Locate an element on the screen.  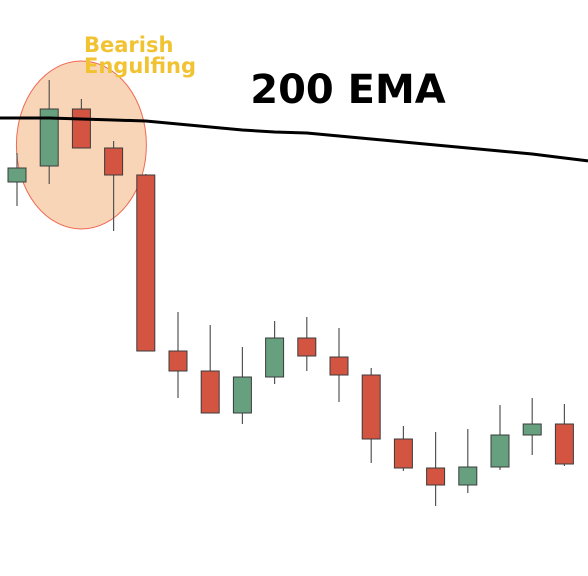
chart-title: 200 EMA is located at coordinates (348, 90).